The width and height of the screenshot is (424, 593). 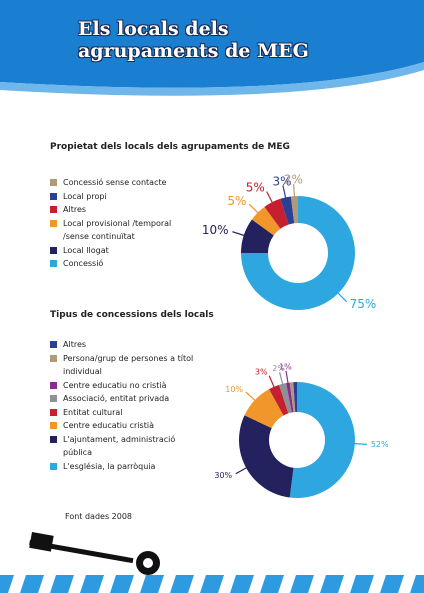 I want to click on data-label: 52%, so click(x=380, y=444).